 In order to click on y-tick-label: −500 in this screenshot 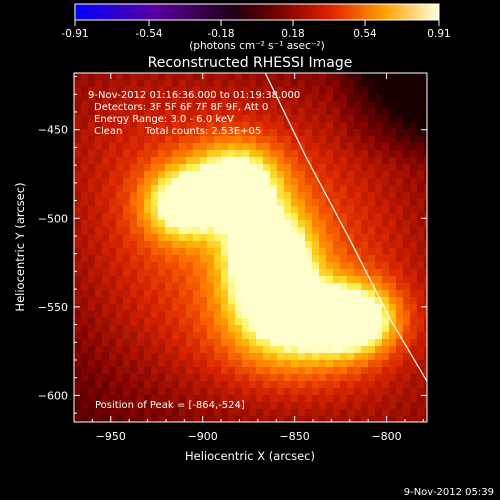, I will do `click(53, 218)`.